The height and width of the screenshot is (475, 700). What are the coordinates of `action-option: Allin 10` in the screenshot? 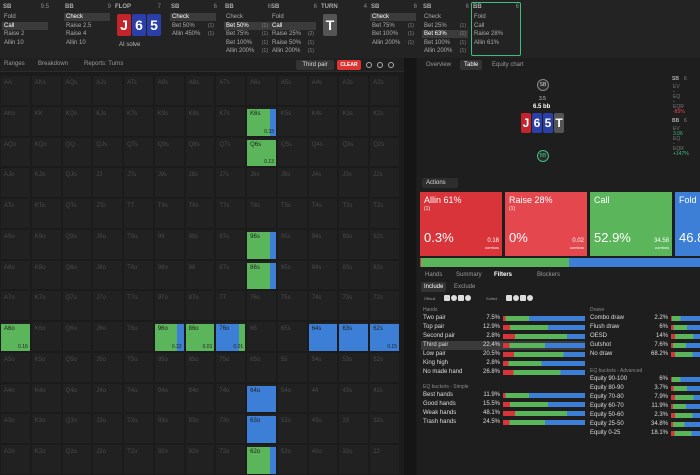 It's located at (25, 43).